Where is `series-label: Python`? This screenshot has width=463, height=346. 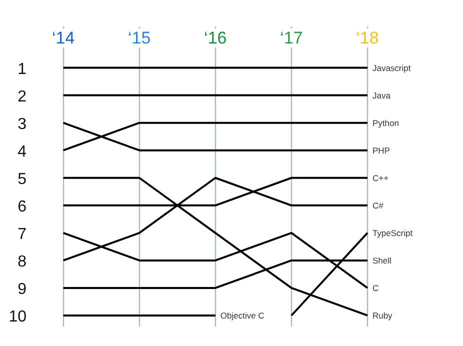
series-label: Python is located at coordinates (386, 123).